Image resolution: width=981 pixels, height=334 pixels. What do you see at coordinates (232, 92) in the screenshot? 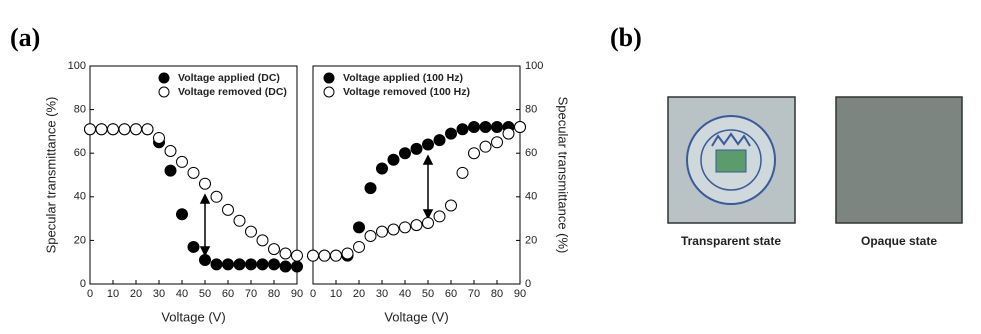
I see `legend-label: Voltage removed (DC)` at bounding box center [232, 92].